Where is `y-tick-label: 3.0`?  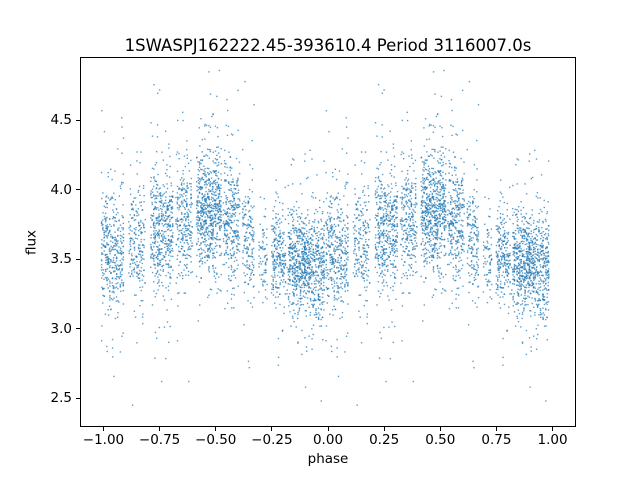 y-tick-label: 3.0 is located at coordinates (61, 328).